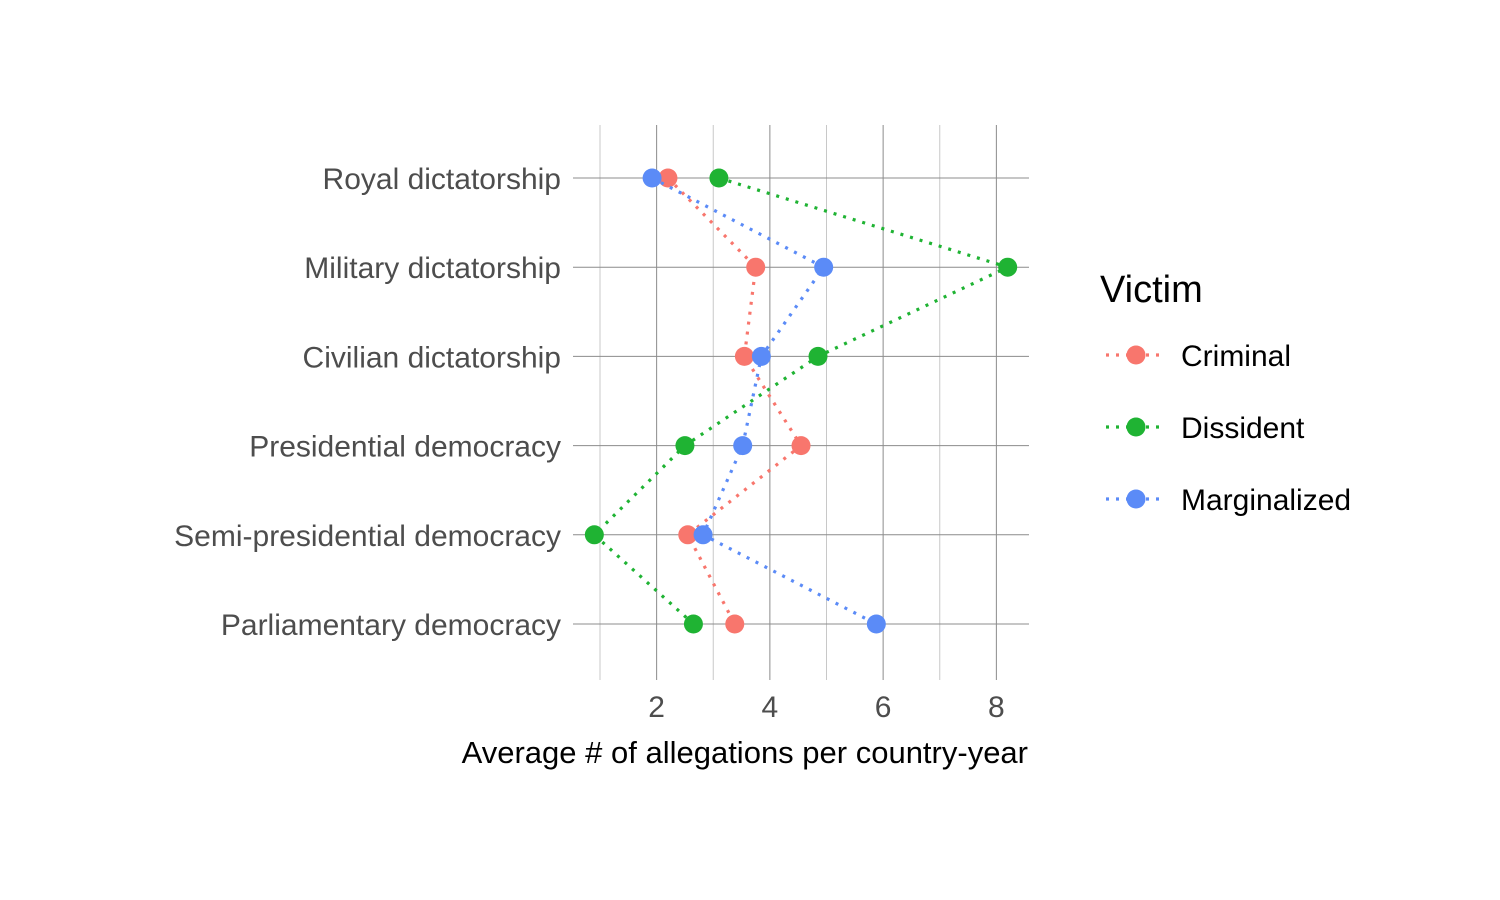  I want to click on x-tick-label: 8, so click(996, 707).